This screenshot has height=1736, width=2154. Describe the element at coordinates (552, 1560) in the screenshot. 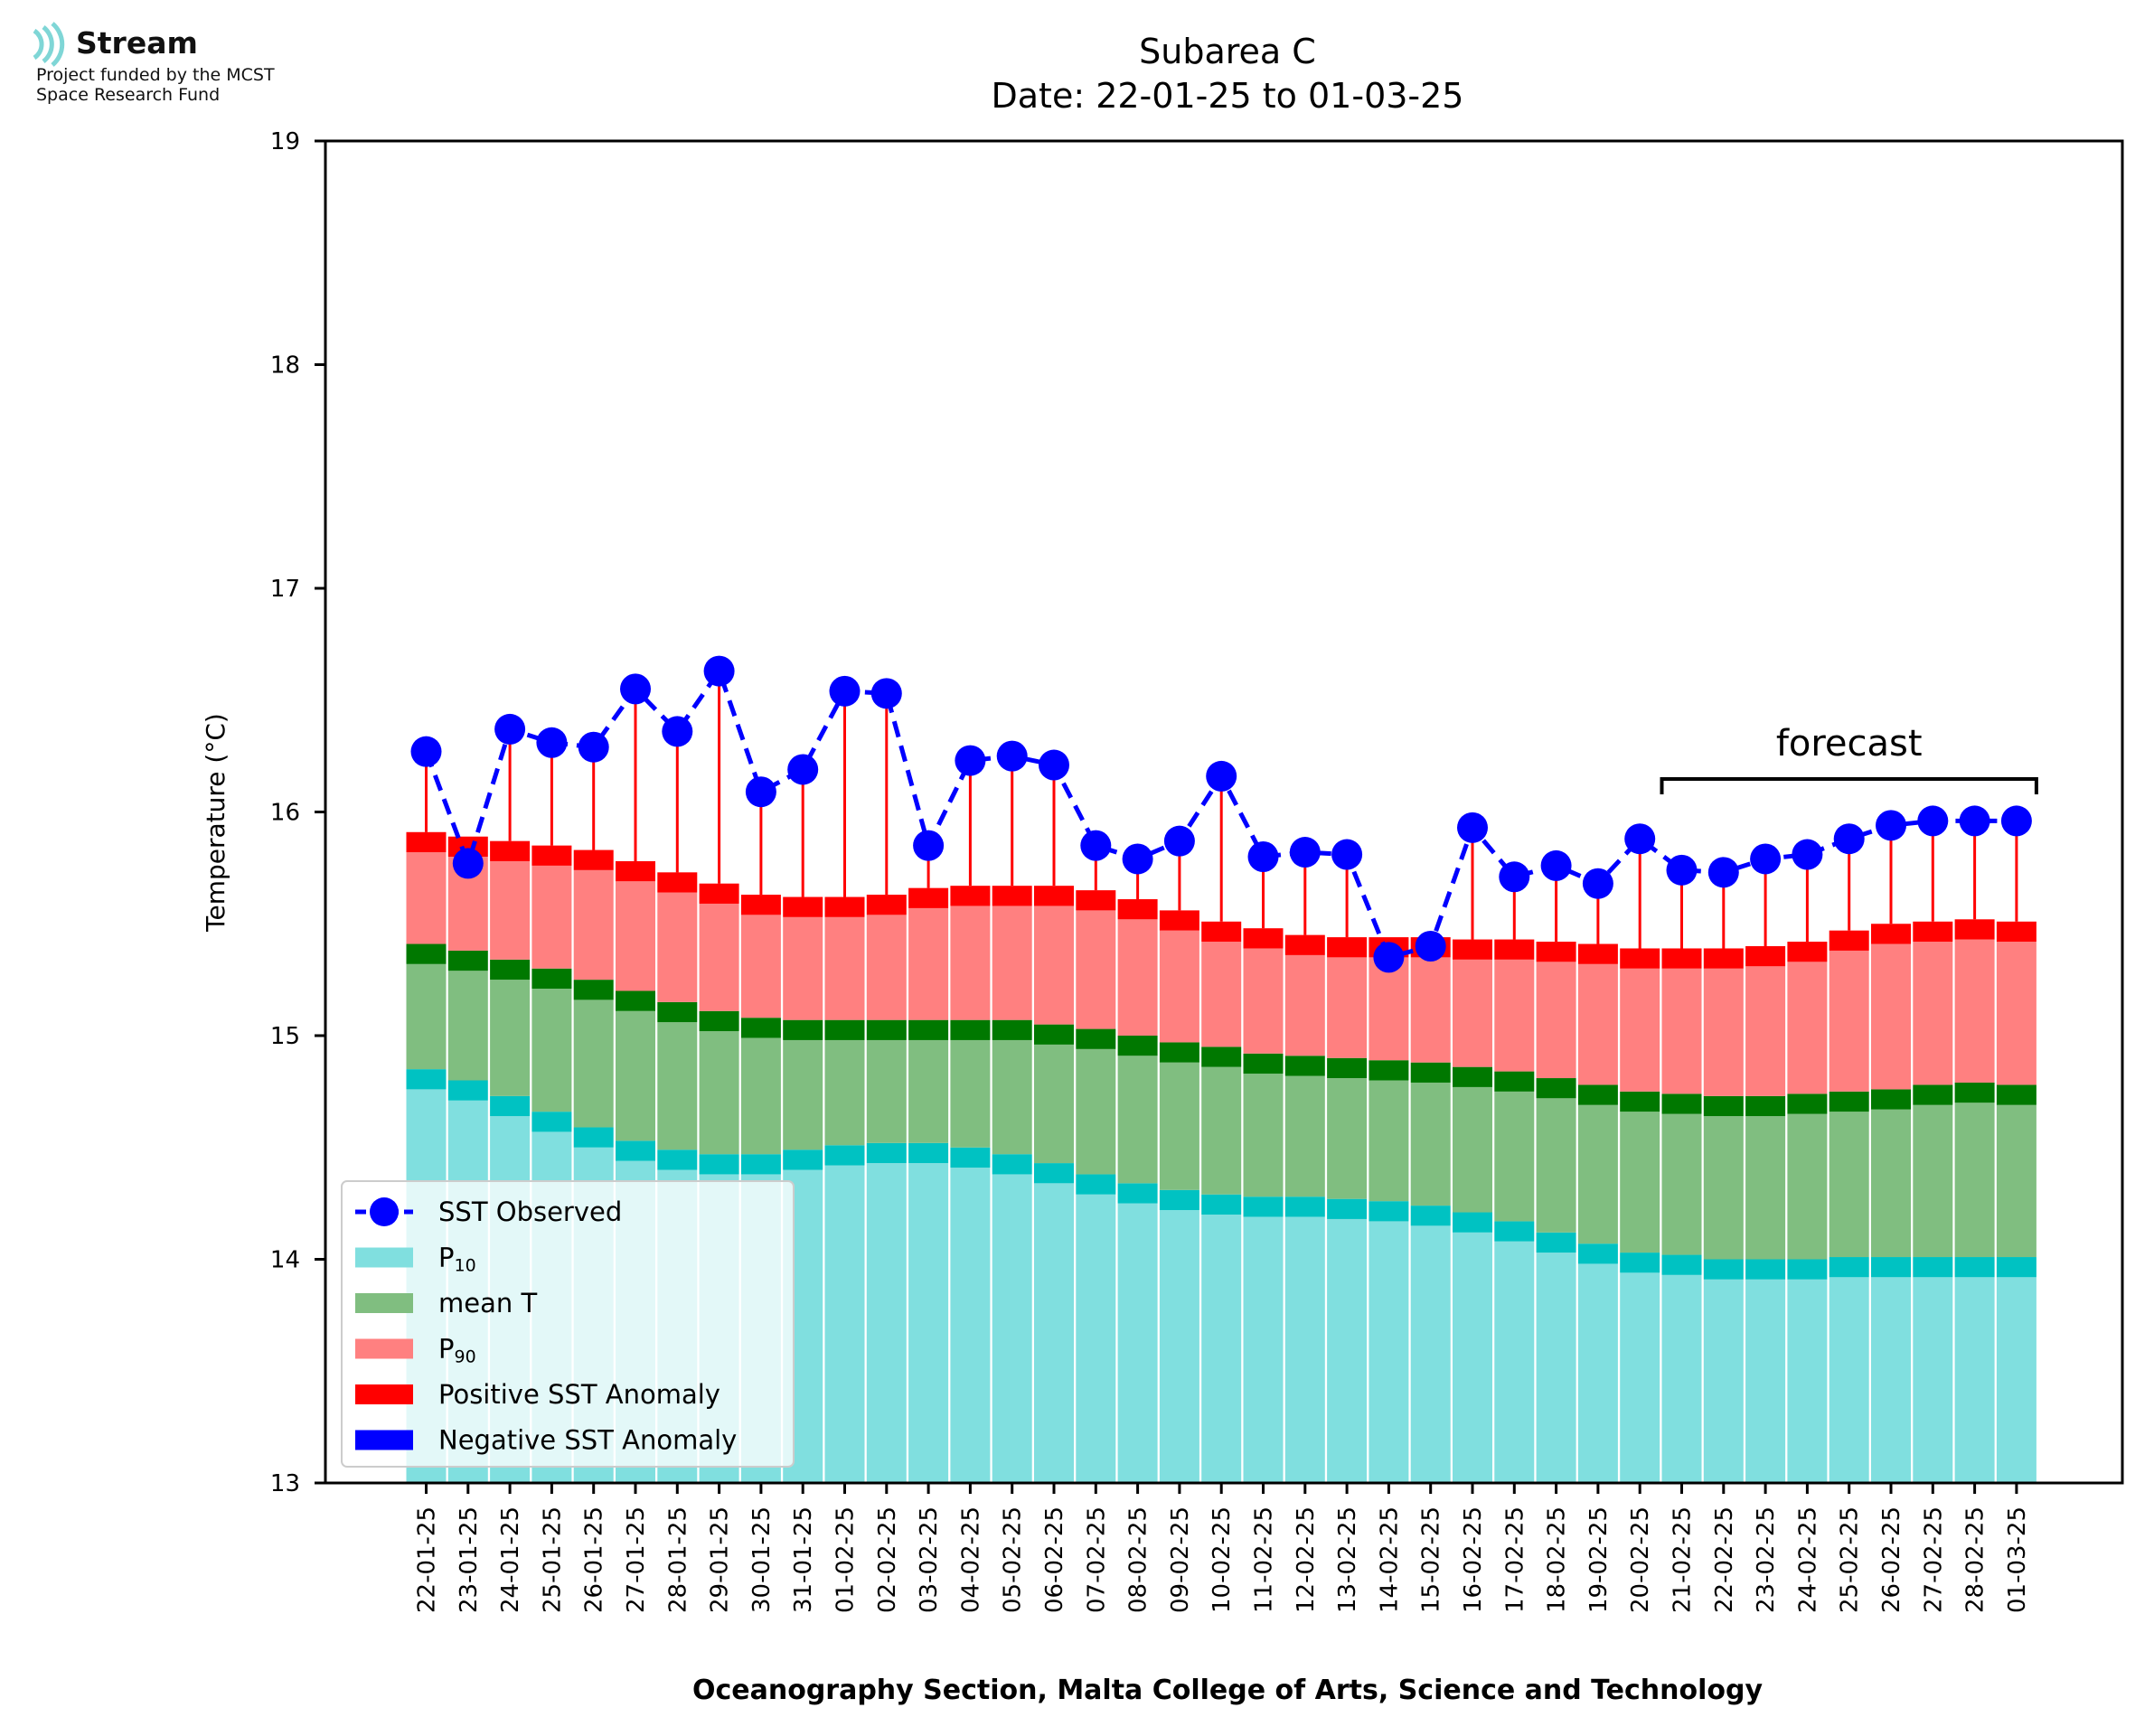

I see `x-tick-label: 25-01-25` at that location.